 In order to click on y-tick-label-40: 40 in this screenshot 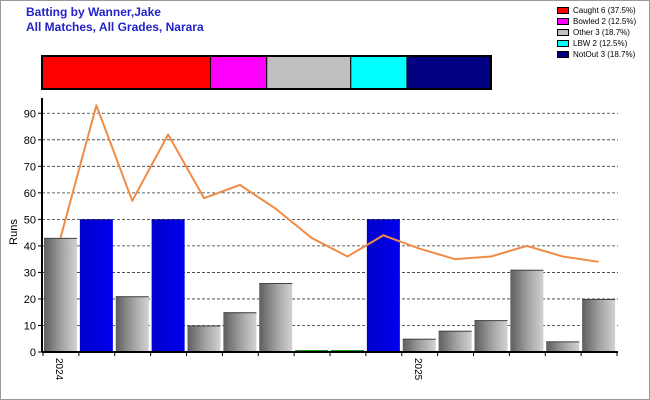, I will do `click(30, 247)`.